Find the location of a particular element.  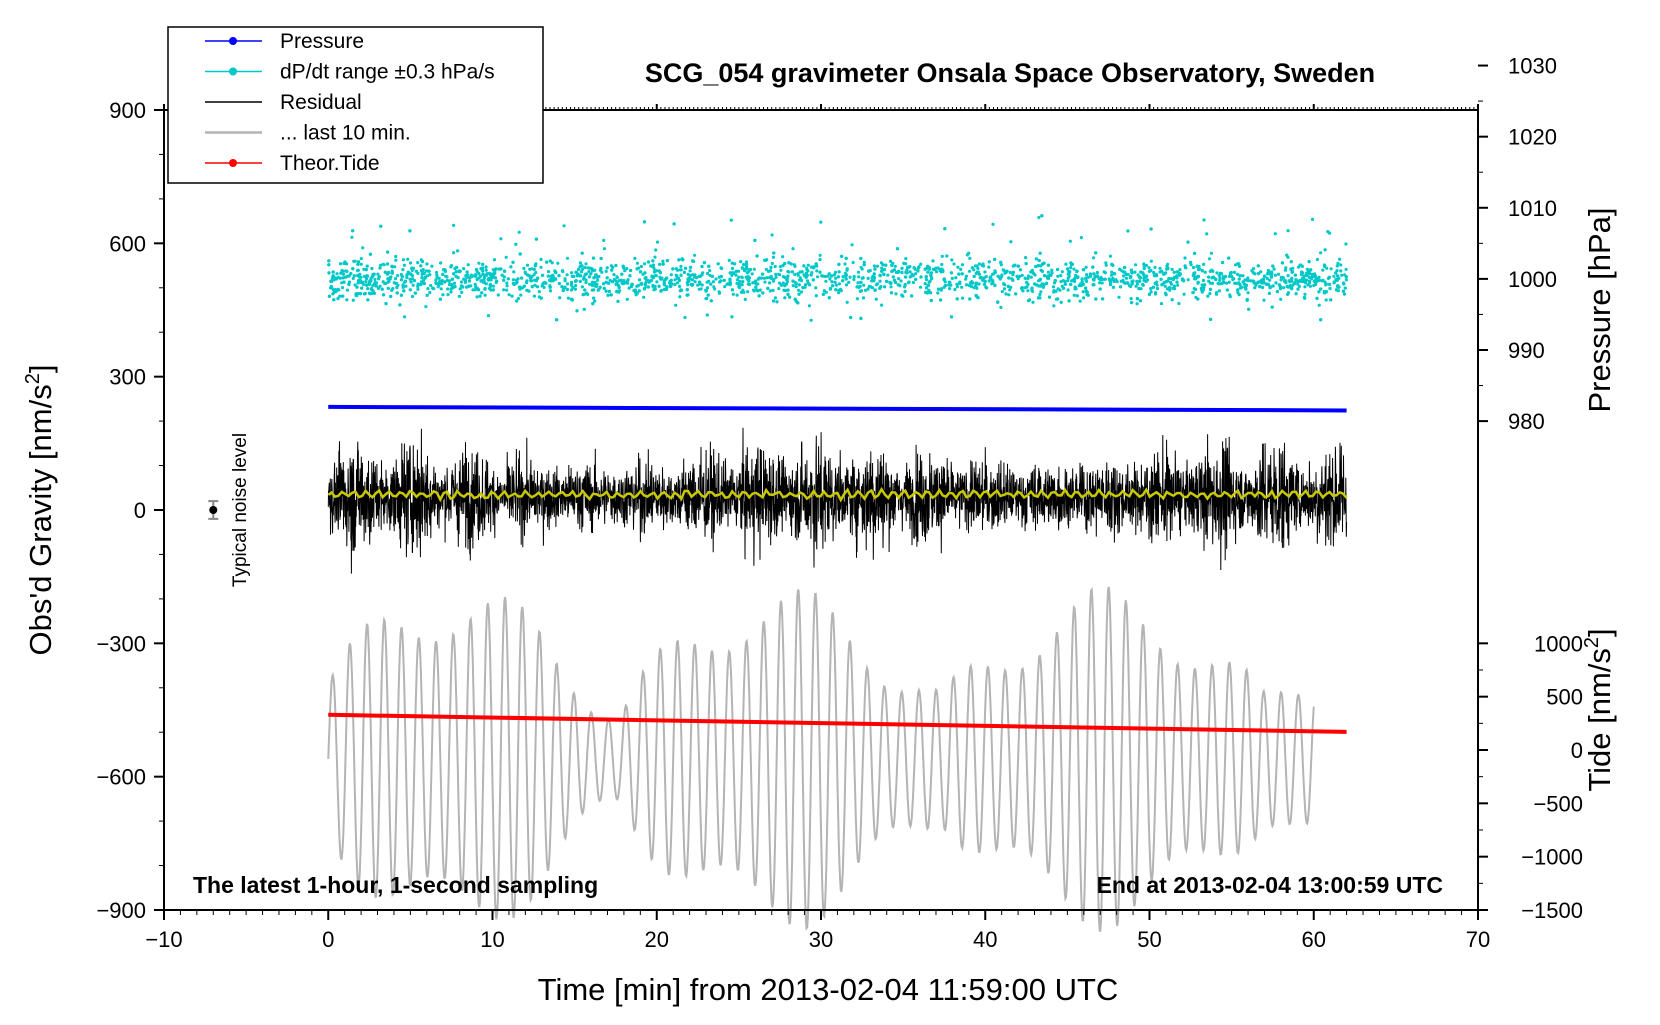

x-tick-label: 20 is located at coordinates (657, 939).